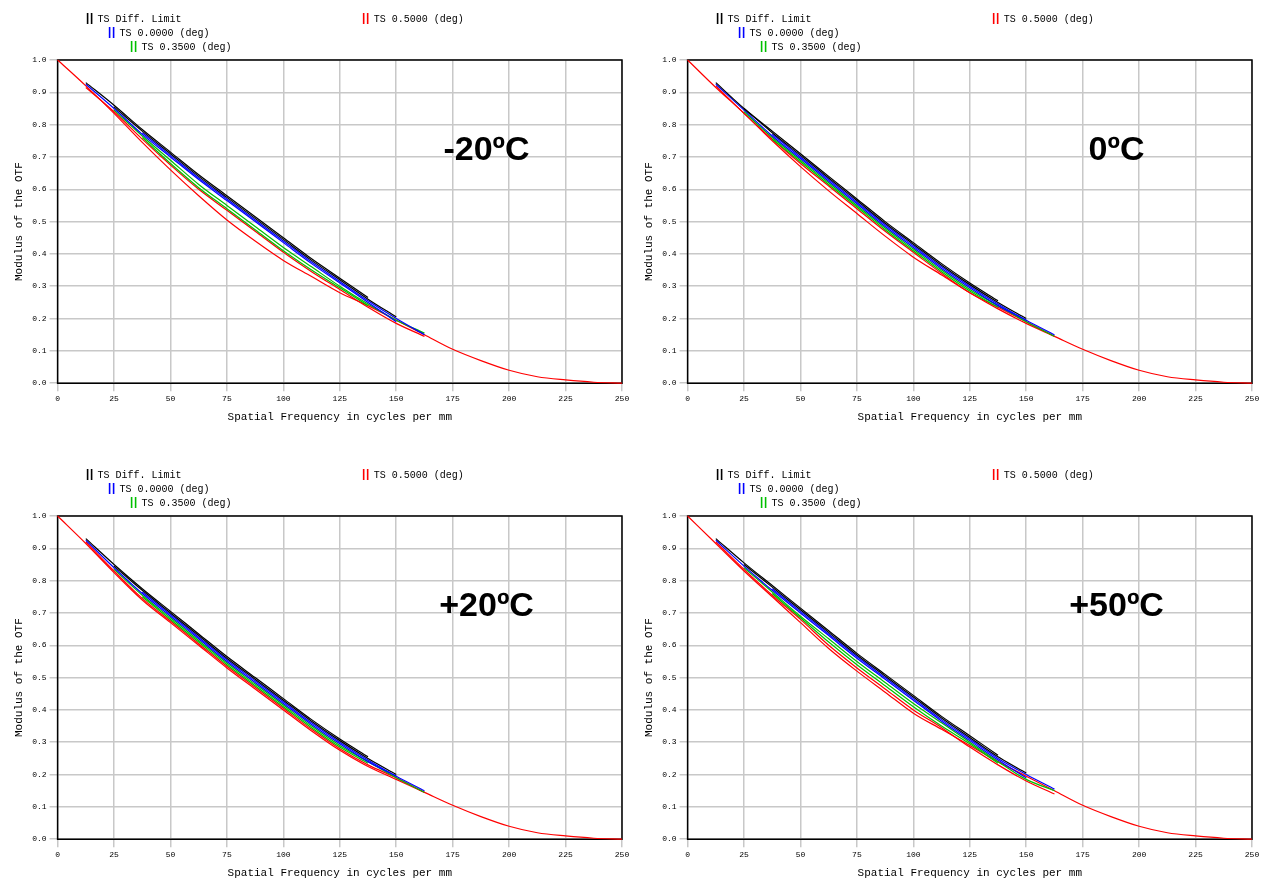 The height and width of the screenshot is (881, 1272). What do you see at coordinates (1116, 603) in the screenshot?
I see `annotation: +50ºC` at bounding box center [1116, 603].